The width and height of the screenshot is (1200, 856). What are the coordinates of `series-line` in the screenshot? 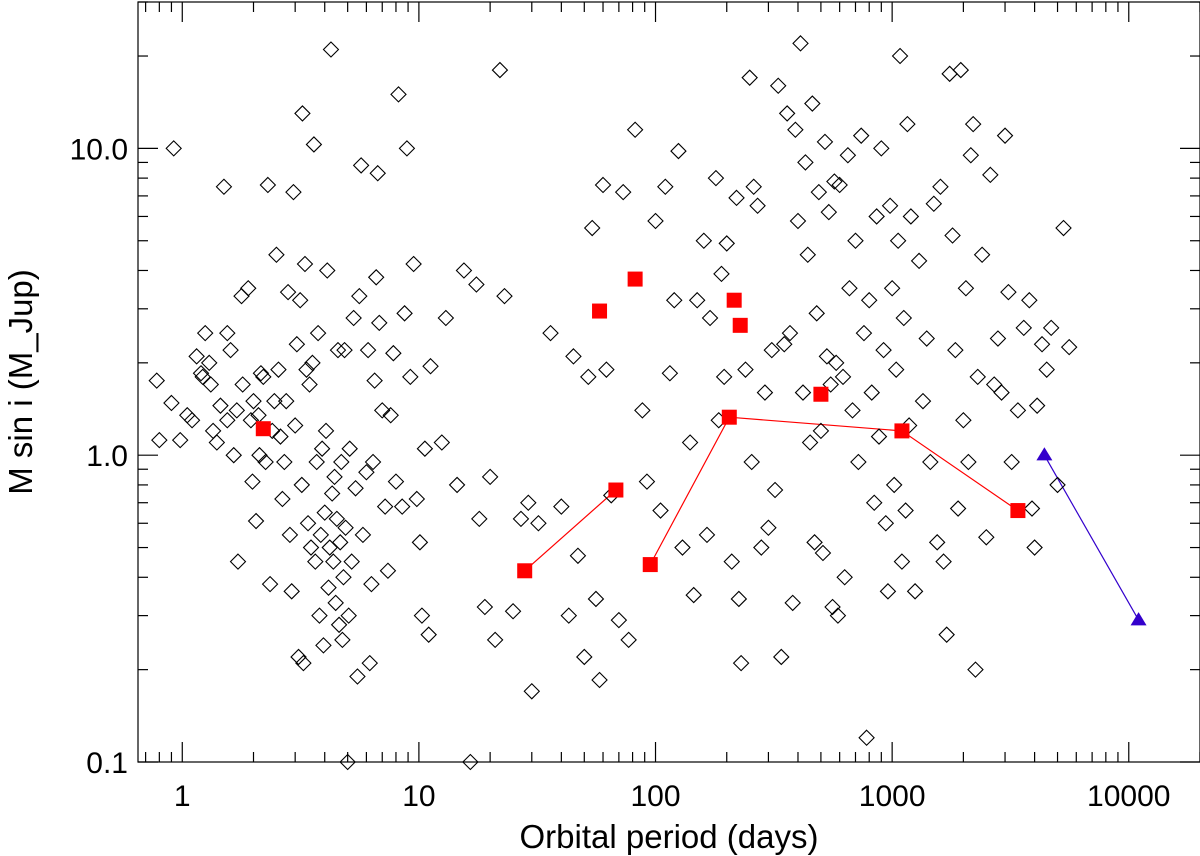 It's located at (1091, 537).